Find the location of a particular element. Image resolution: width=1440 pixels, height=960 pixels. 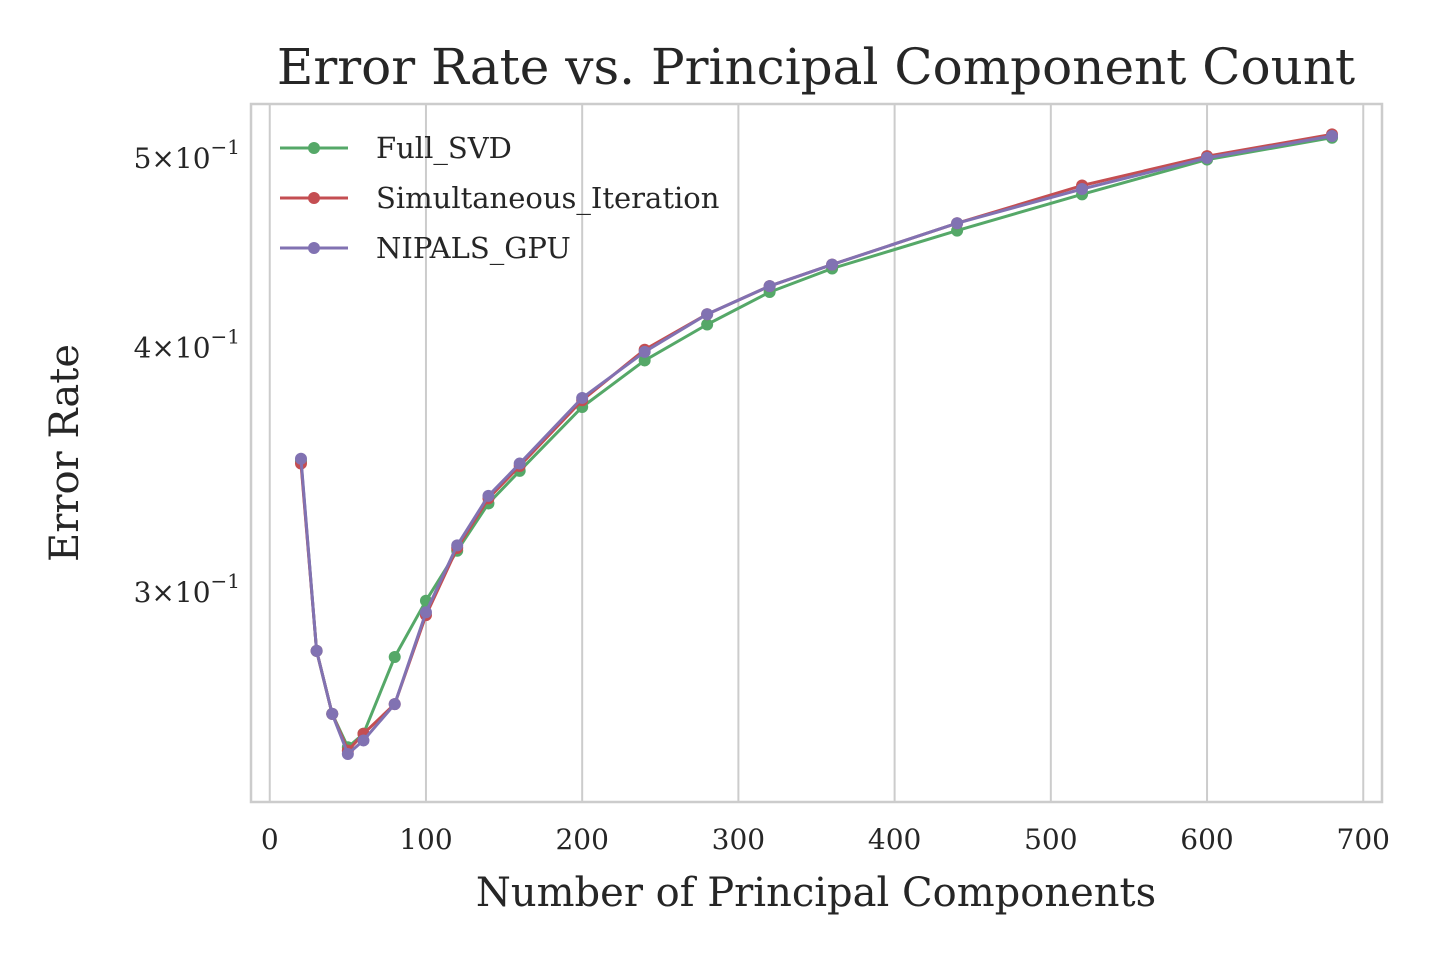

x-tick-label: 500 is located at coordinates (1050, 839).